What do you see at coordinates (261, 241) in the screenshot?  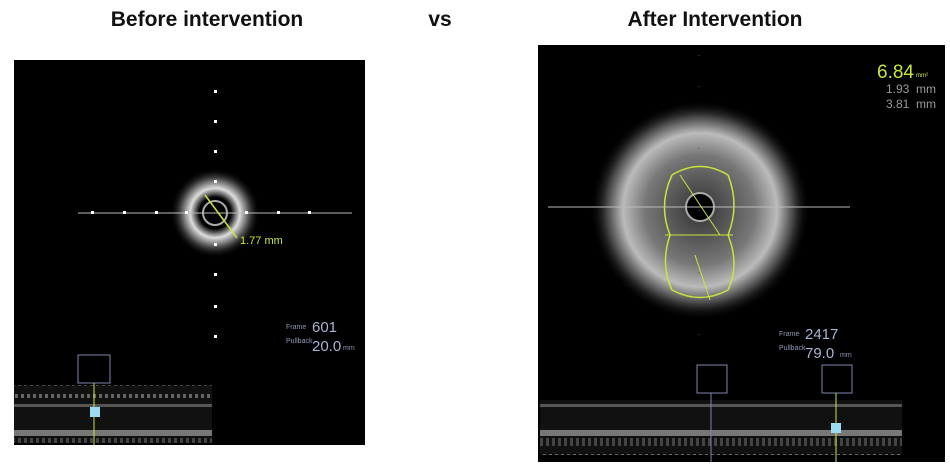 I see `measurement: 1.77 mm` at bounding box center [261, 241].